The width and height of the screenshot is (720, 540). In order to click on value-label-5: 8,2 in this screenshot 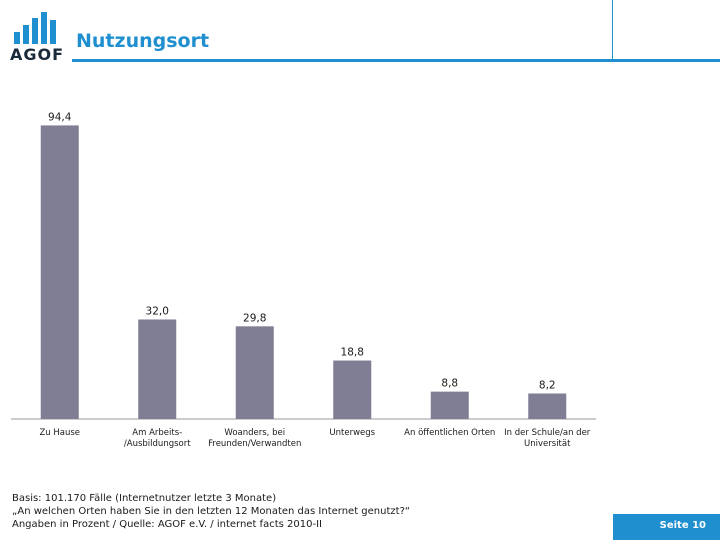, I will do `click(547, 385)`.